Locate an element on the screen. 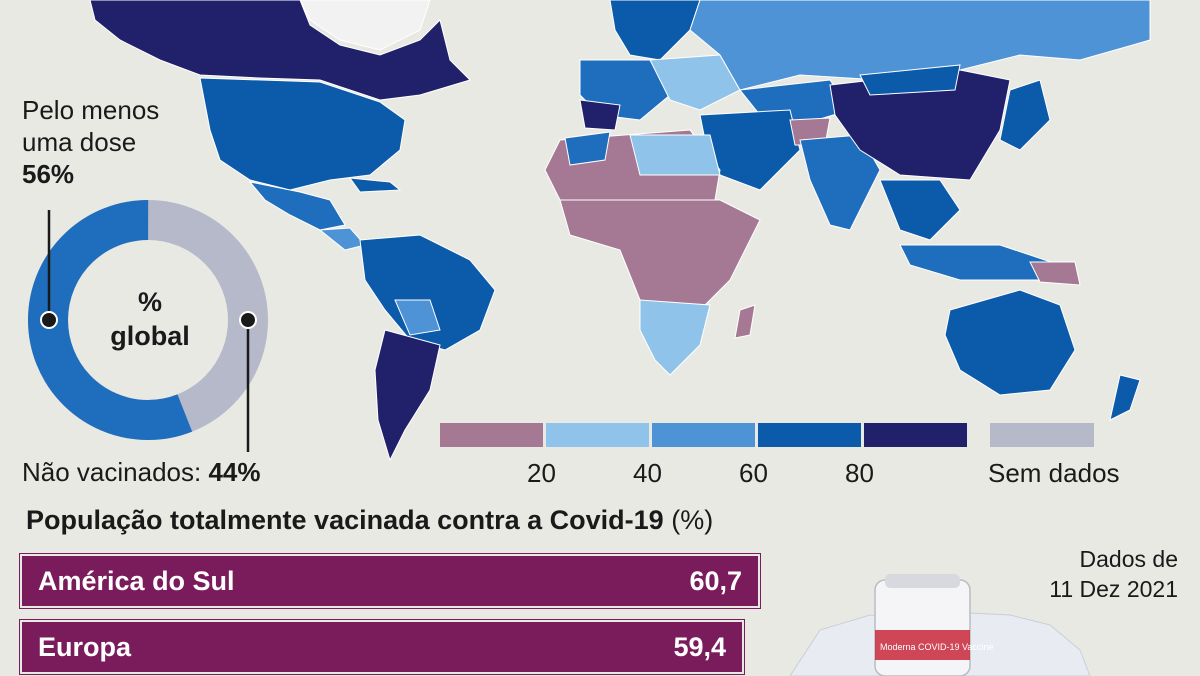  bar-south-america: América do Sul 60,7 is located at coordinates (390, 581).